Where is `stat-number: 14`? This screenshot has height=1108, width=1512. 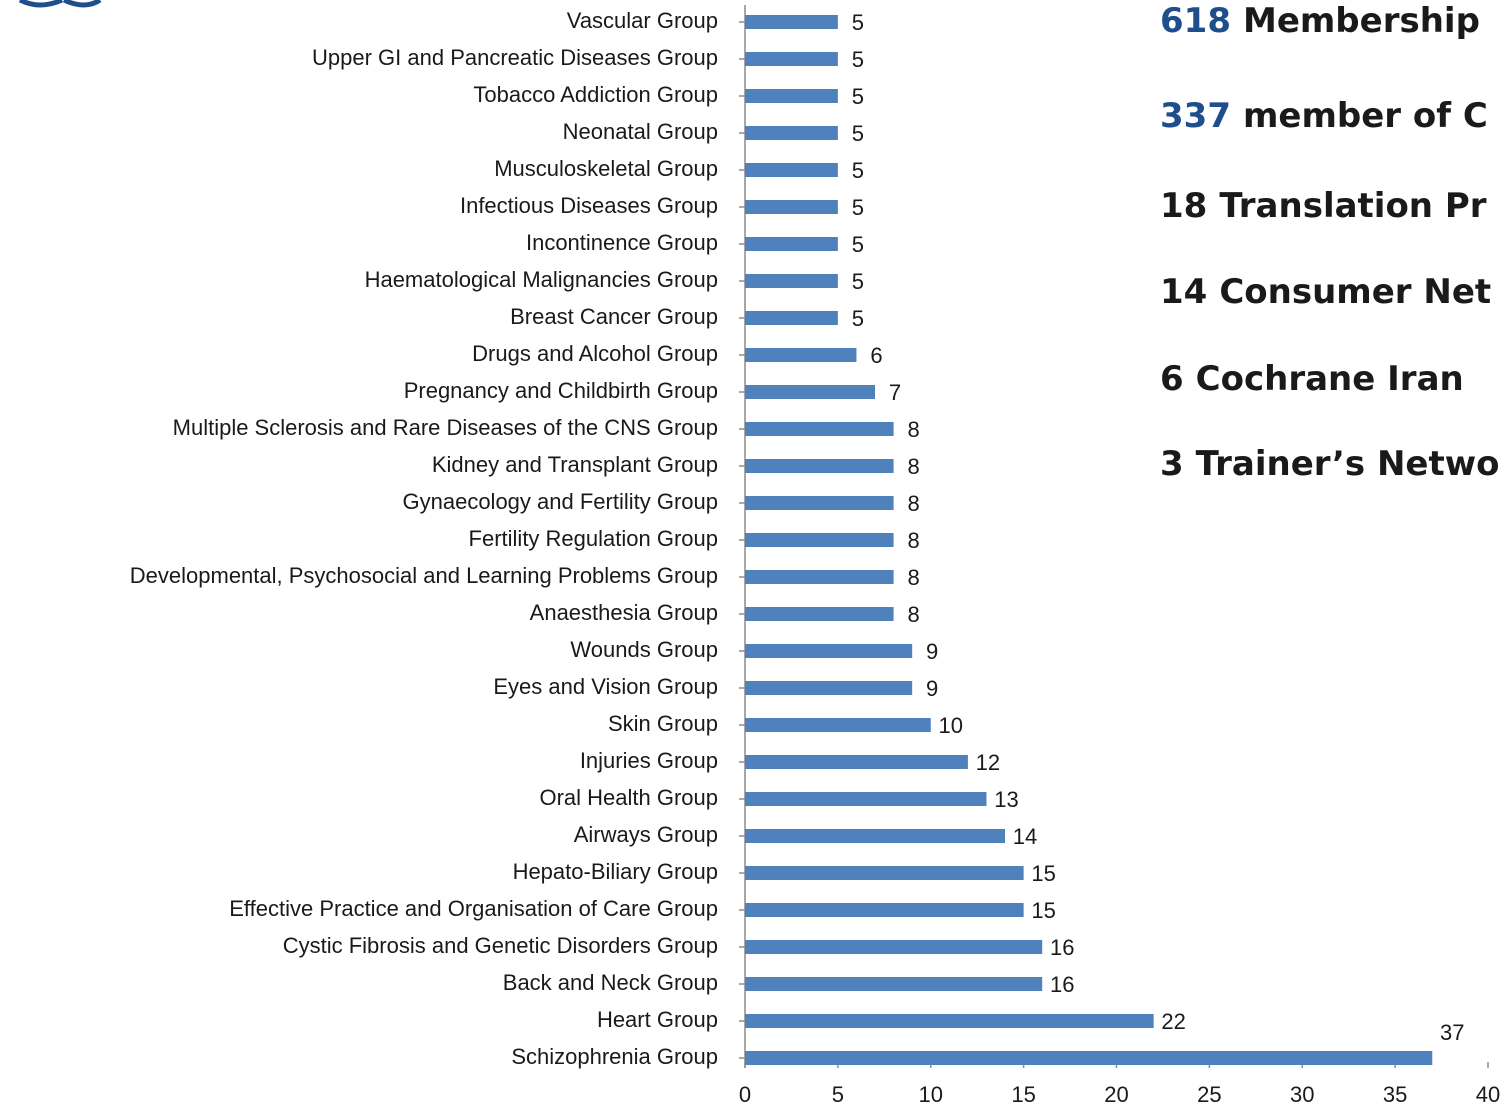
stat-number: 14 is located at coordinates (1183, 292).